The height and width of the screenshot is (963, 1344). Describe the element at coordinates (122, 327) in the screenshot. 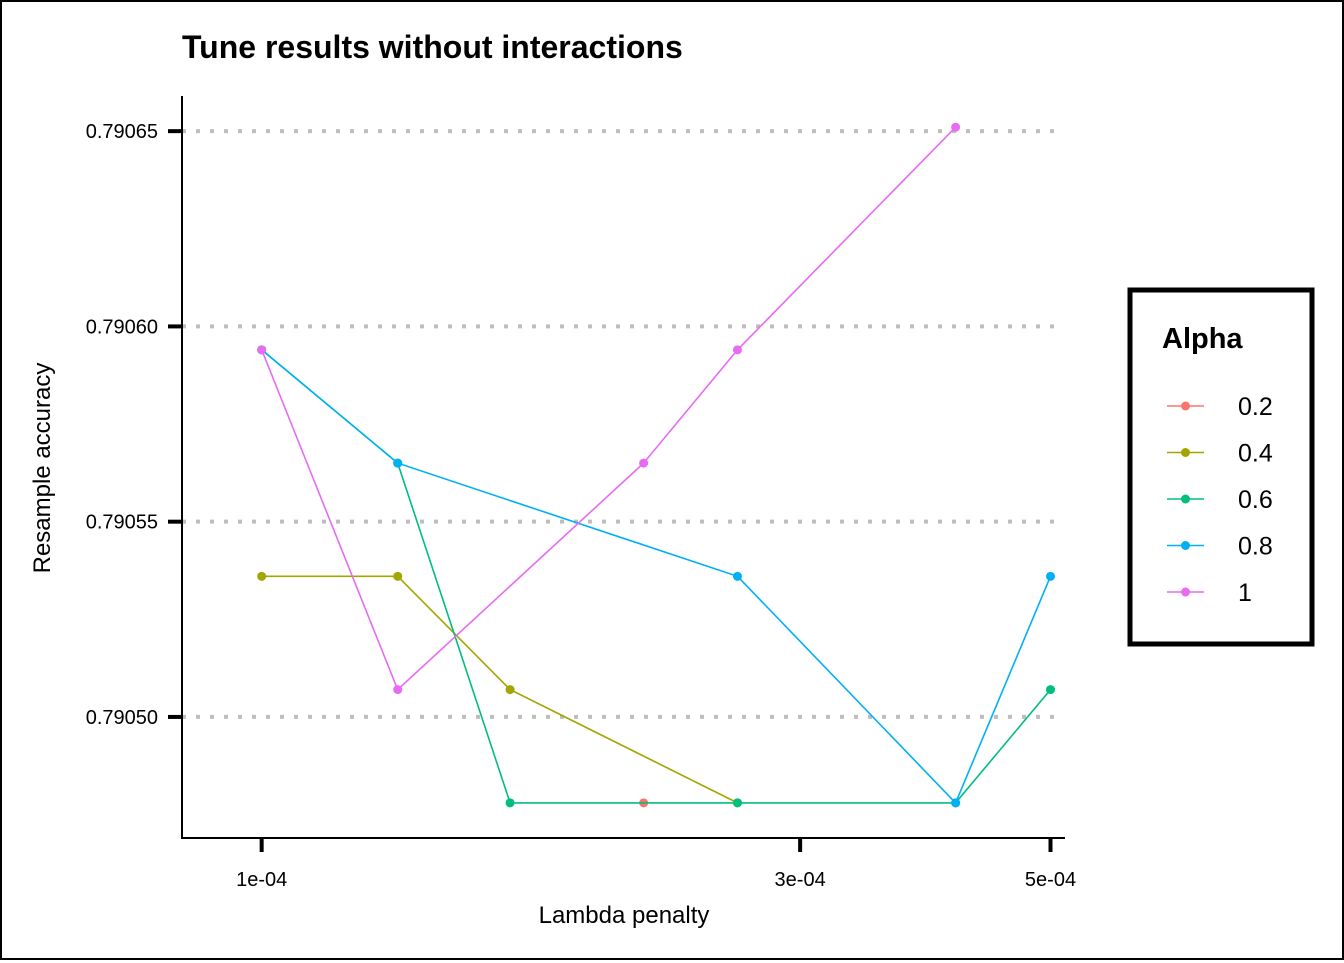

I see `y-tick-label: 0.79060` at that location.